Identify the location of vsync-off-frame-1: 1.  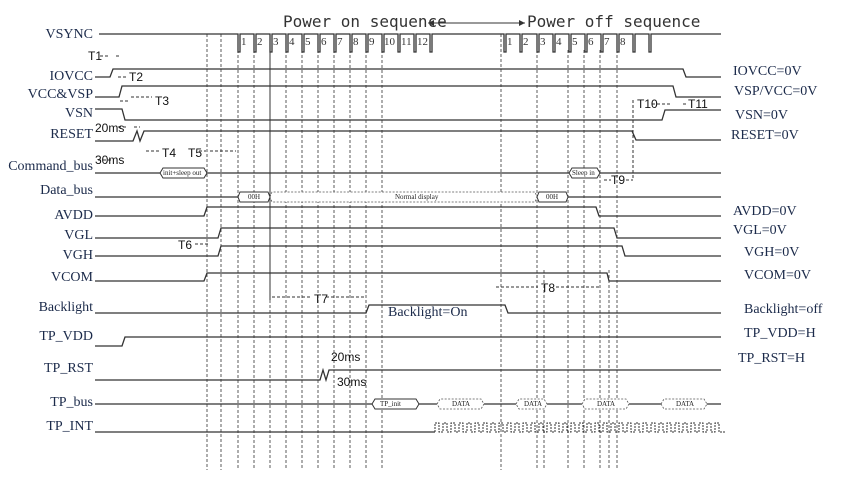
(510, 42).